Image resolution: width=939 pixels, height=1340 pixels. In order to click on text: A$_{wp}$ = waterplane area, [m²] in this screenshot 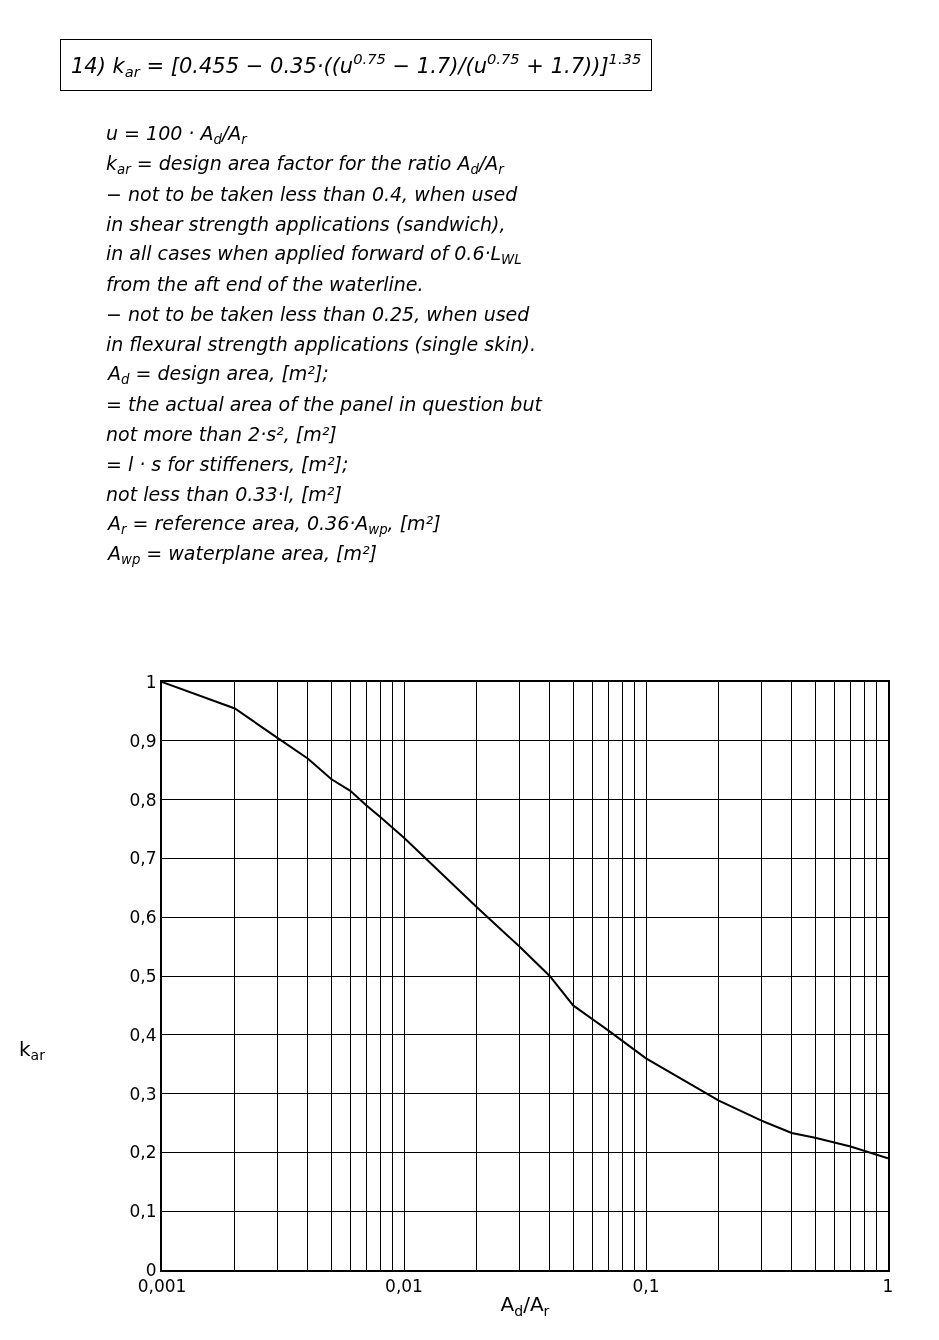, I will do `click(242, 554)`.